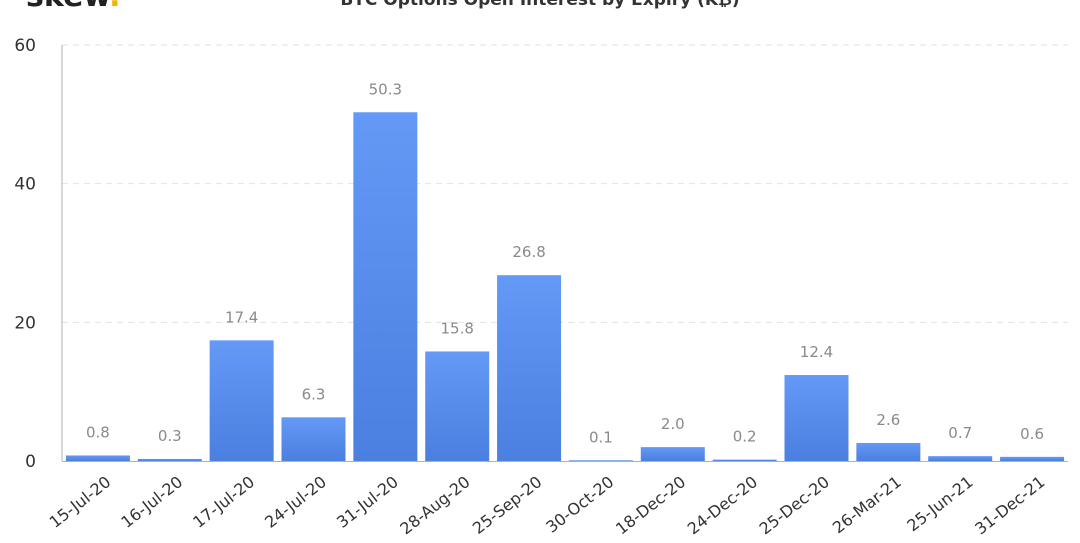  I want to click on y-tick-label: 60, so click(25, 46).